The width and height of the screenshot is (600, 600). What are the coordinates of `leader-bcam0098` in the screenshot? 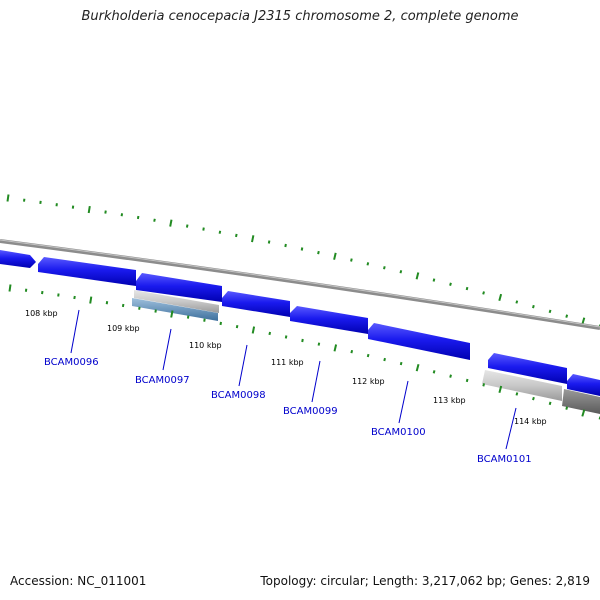 It's located at (243, 365).